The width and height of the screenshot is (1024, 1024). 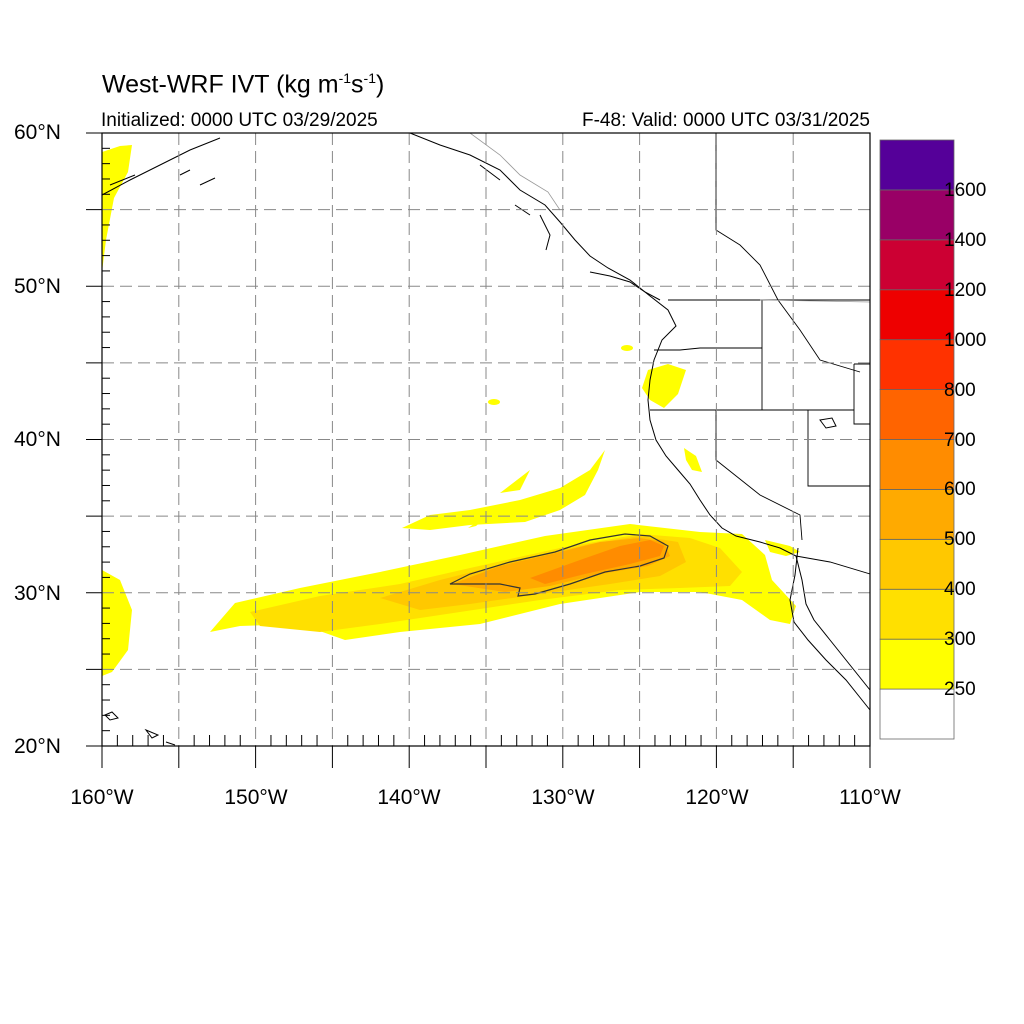 What do you see at coordinates (693, 460) in the screenshot?
I see `ivt-ca-patch` at bounding box center [693, 460].